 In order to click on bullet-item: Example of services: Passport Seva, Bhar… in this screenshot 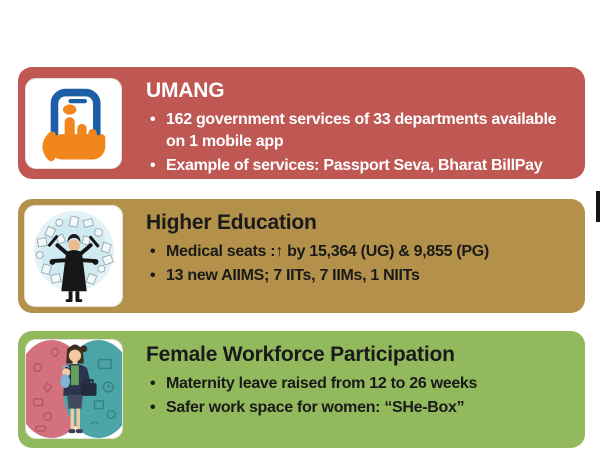, I will do `click(361, 166)`.